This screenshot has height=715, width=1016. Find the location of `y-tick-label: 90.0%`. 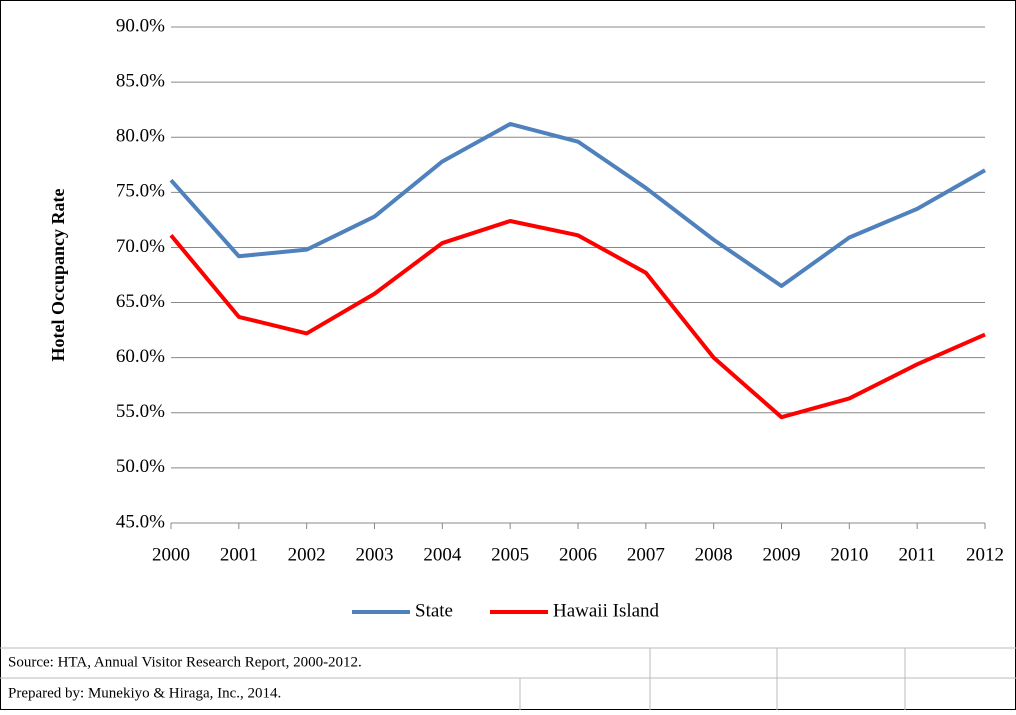

y-tick-label: 90.0% is located at coordinates (140, 25).